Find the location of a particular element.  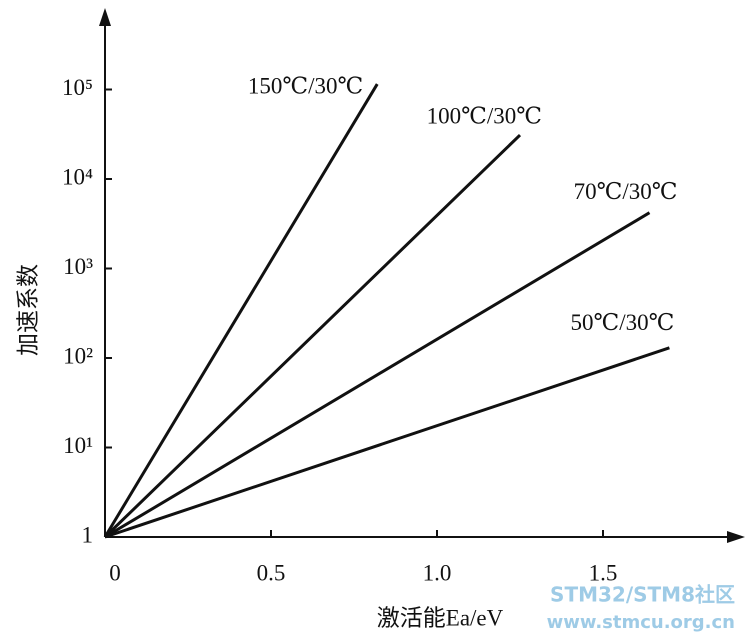

x-axis-label: 激活能Ea/eV is located at coordinates (440, 617).